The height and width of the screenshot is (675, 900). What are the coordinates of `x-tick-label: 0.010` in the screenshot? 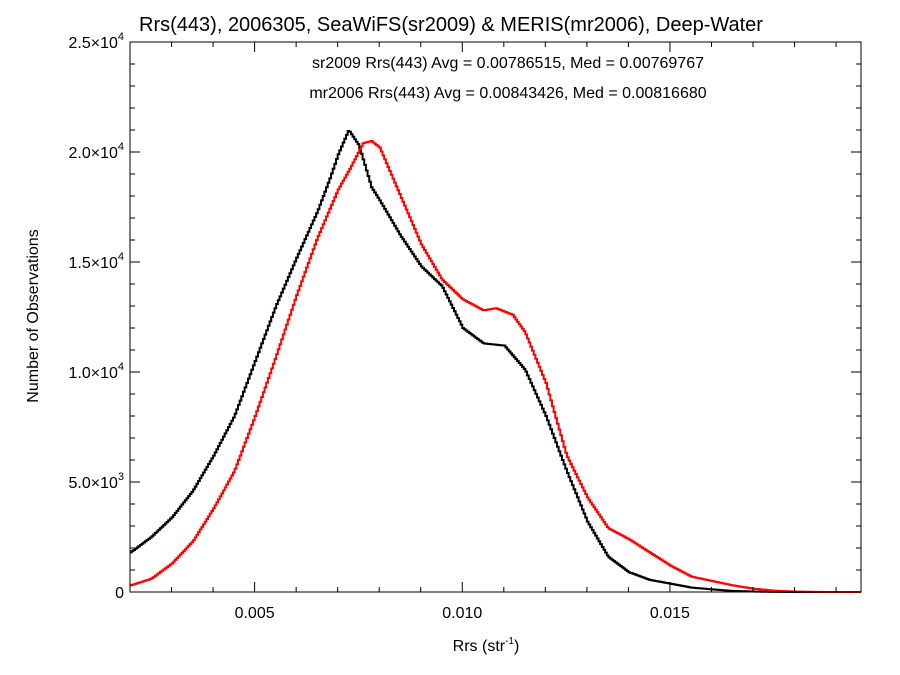 It's located at (462, 613).